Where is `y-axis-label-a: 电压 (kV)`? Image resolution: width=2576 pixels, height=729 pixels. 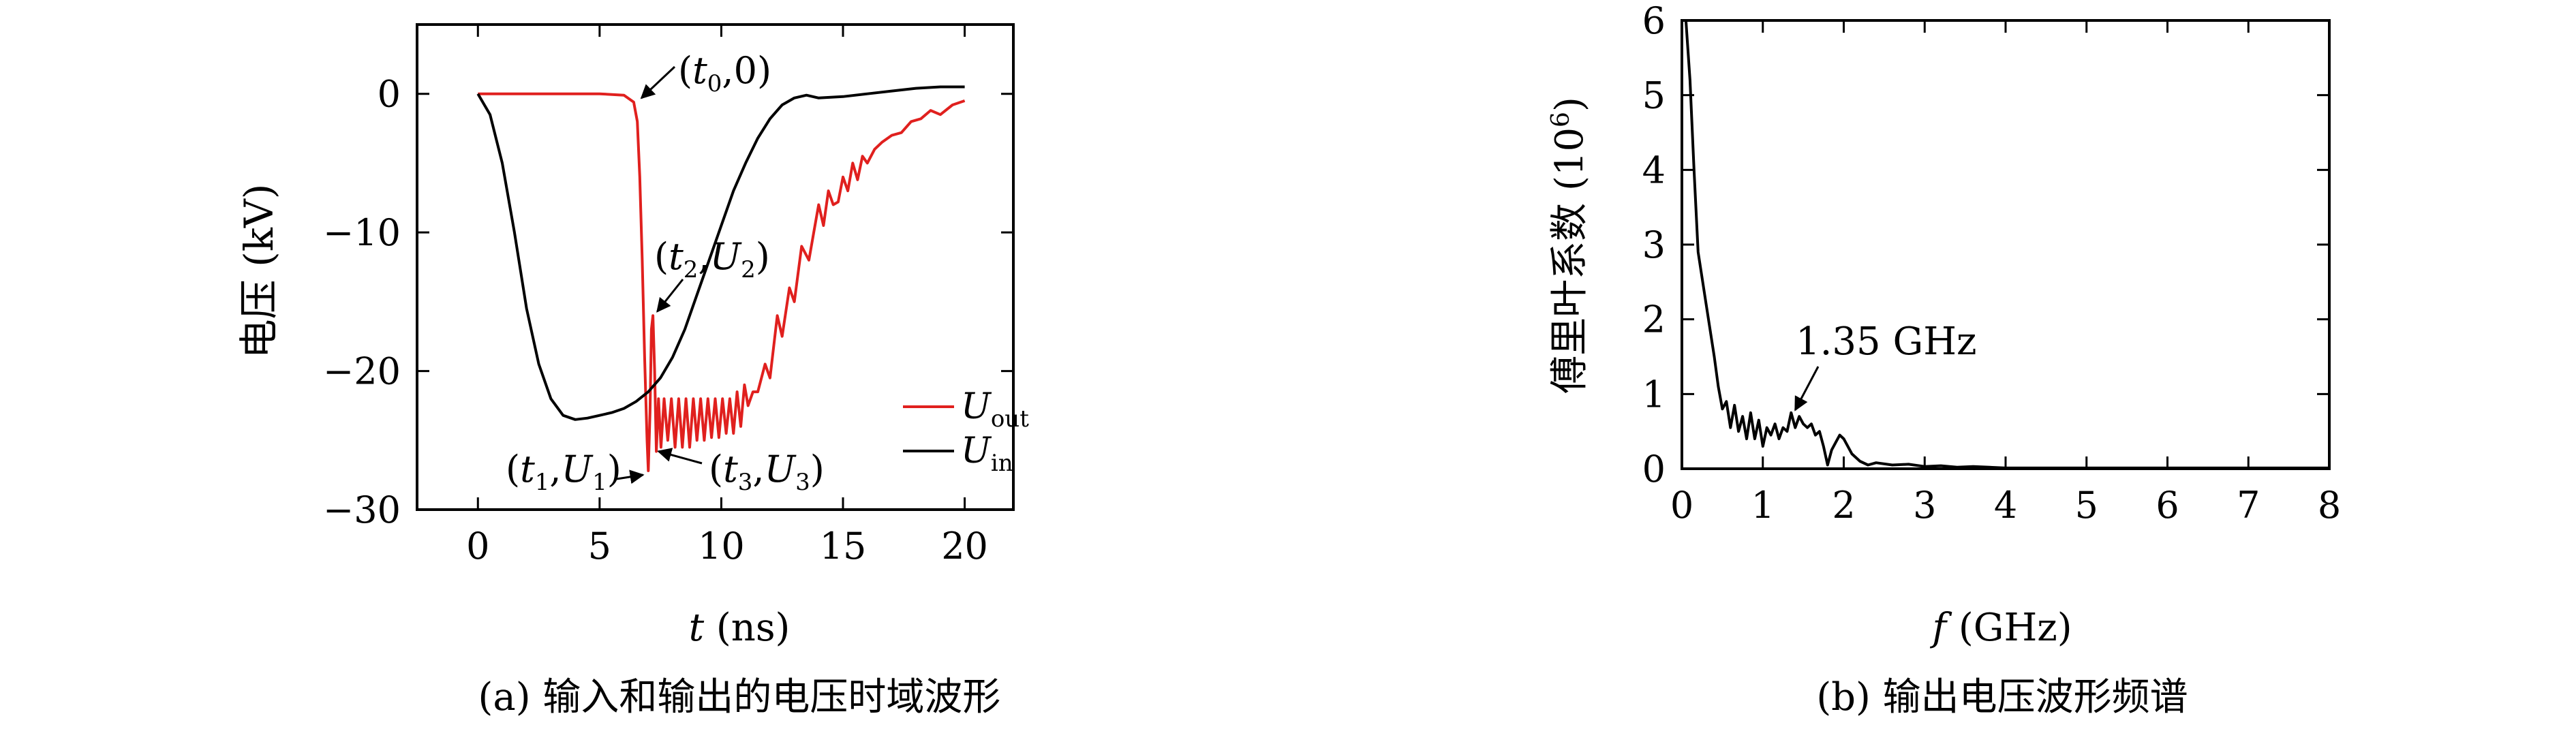
y-axis-label-a: 电压 (kV) is located at coordinates (259, 271).